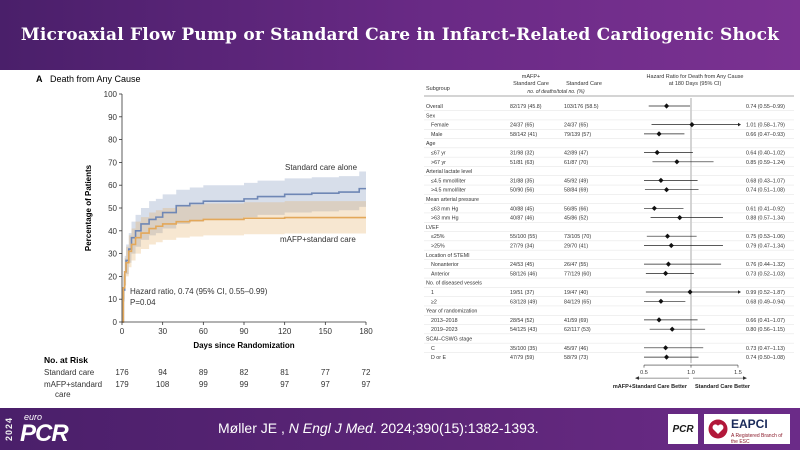 This screenshot has height=450, width=800. What do you see at coordinates (745, 378) in the screenshot?
I see `right-direction-arrowhead` at bounding box center [745, 378].